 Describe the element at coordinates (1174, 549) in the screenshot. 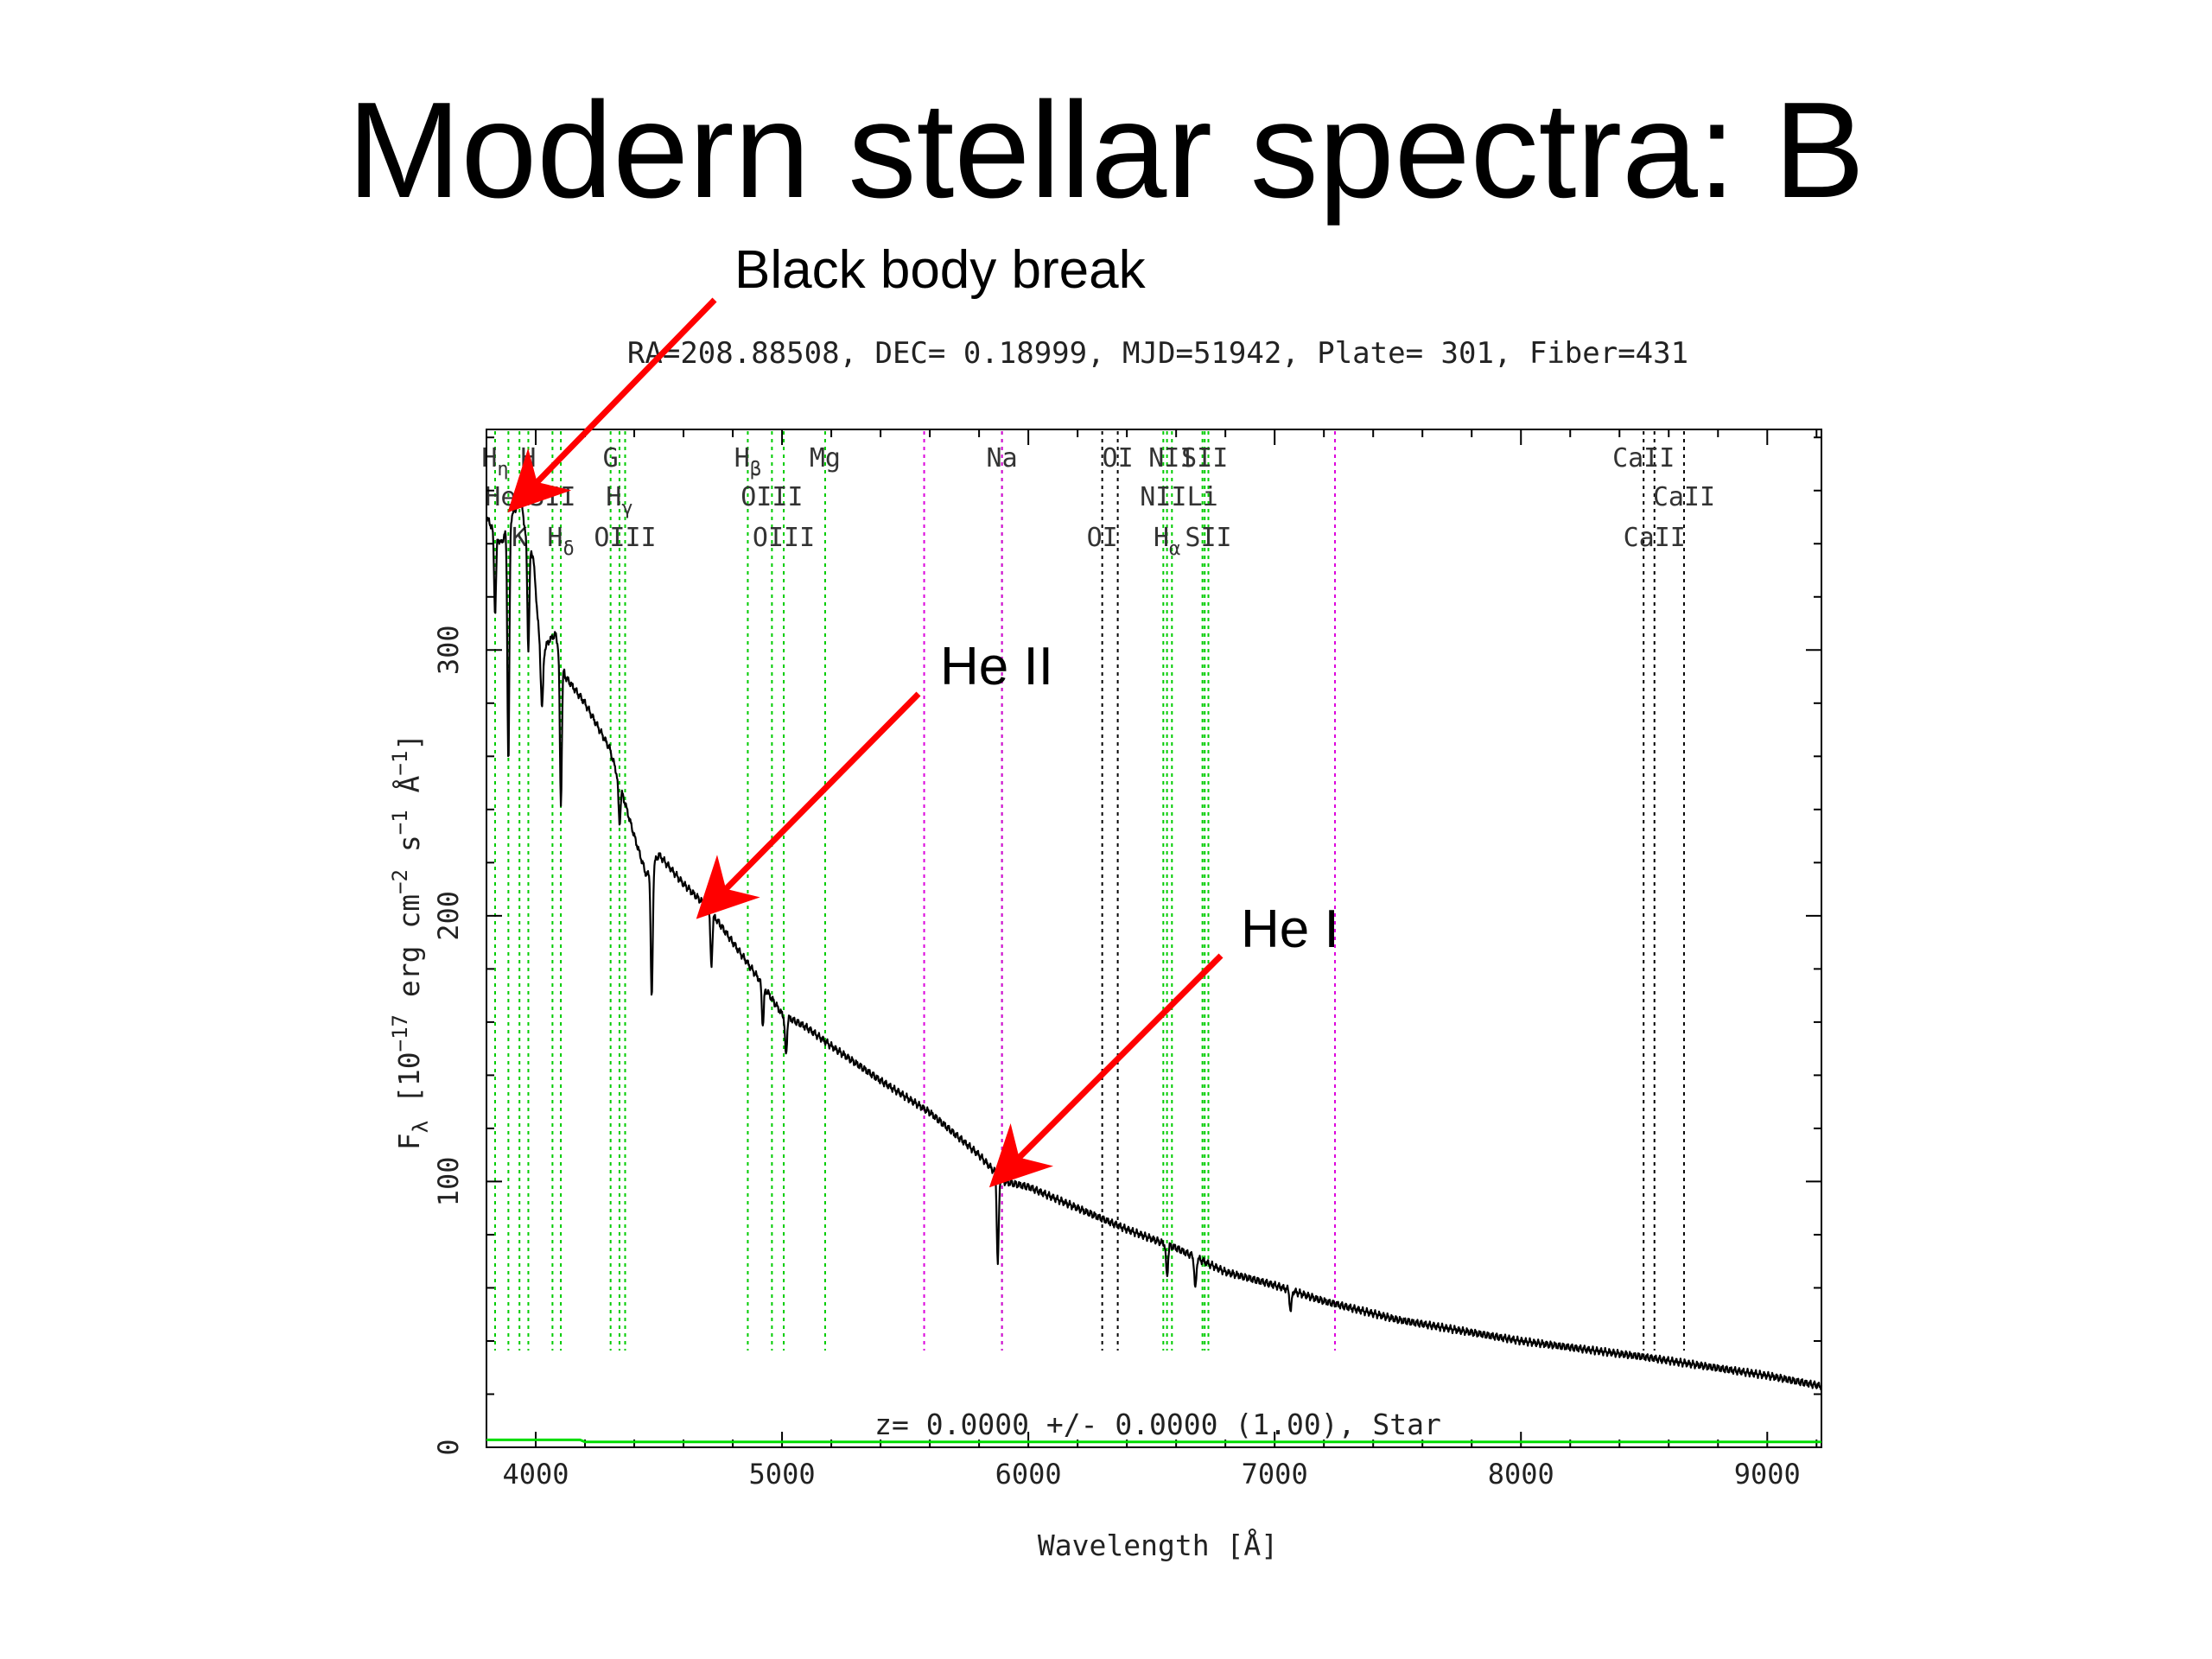

I see `line-label-subscript: α` at that location.